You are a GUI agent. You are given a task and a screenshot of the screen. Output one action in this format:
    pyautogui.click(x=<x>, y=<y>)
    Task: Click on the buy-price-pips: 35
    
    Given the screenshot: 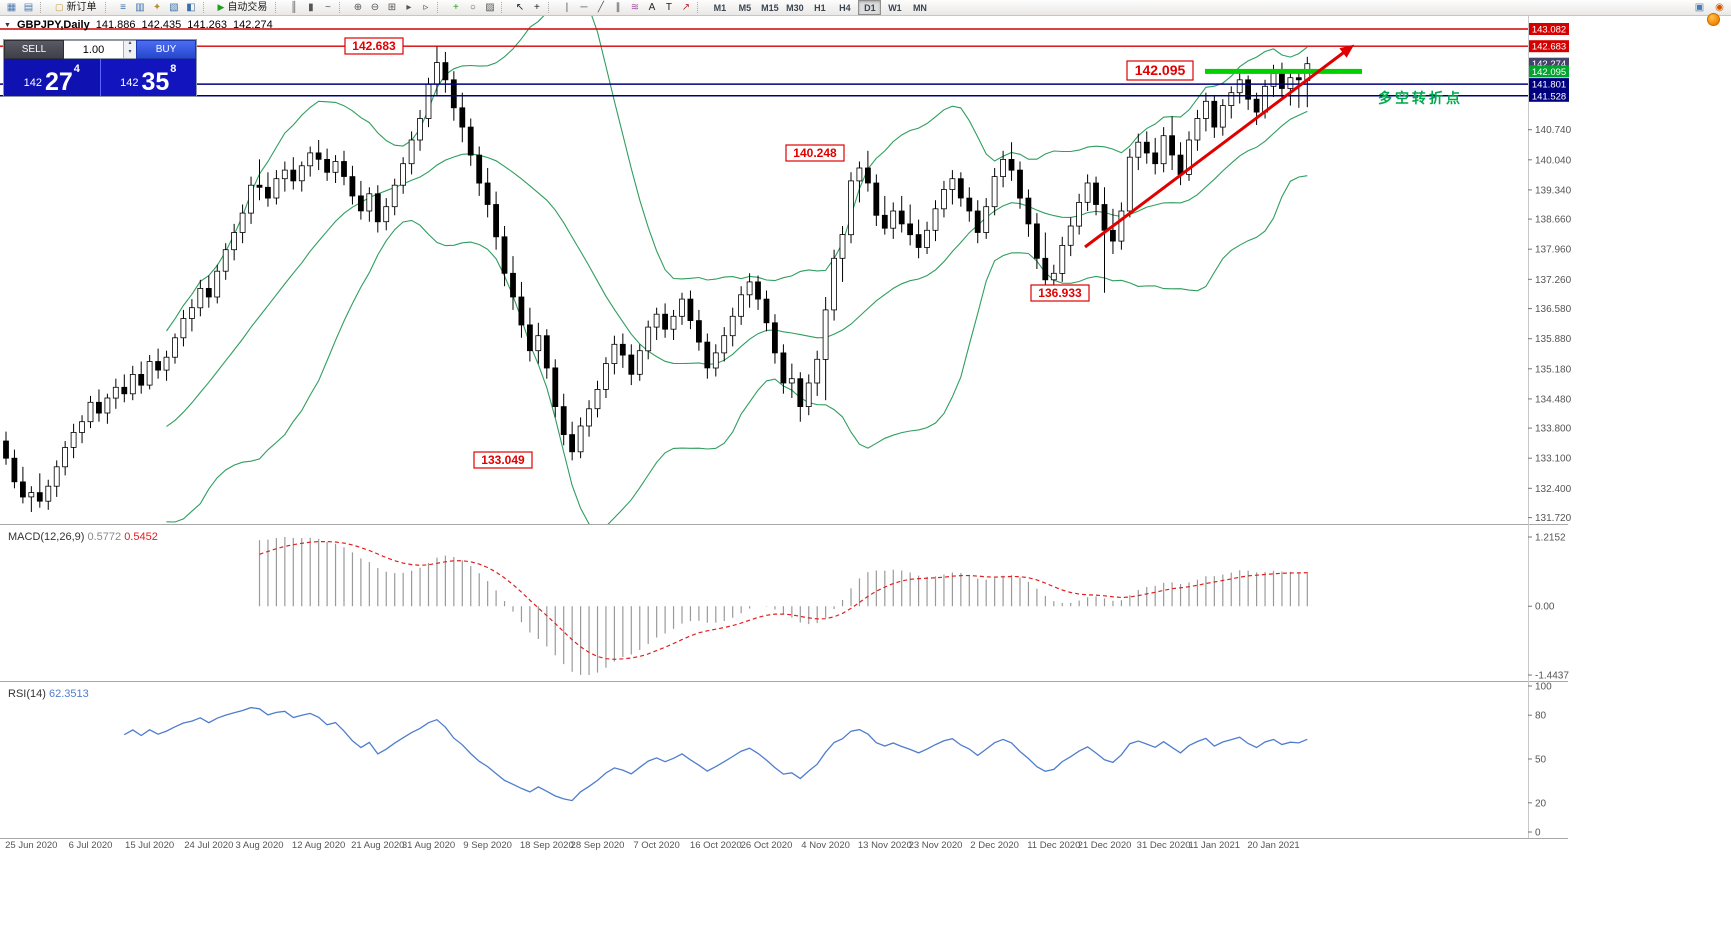 What is the action you would take?
    pyautogui.click(x=155, y=82)
    